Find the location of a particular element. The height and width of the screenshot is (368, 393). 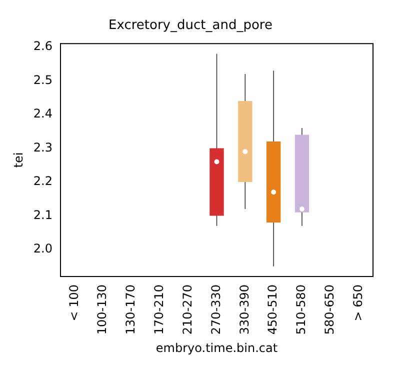

y-tick-label: 2.4 is located at coordinates (42, 113).